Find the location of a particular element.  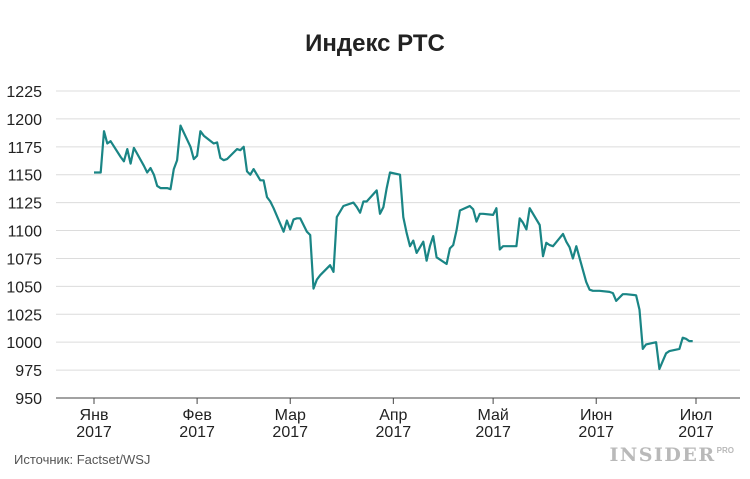

logo-main-text: INSIDER is located at coordinates (662, 455).